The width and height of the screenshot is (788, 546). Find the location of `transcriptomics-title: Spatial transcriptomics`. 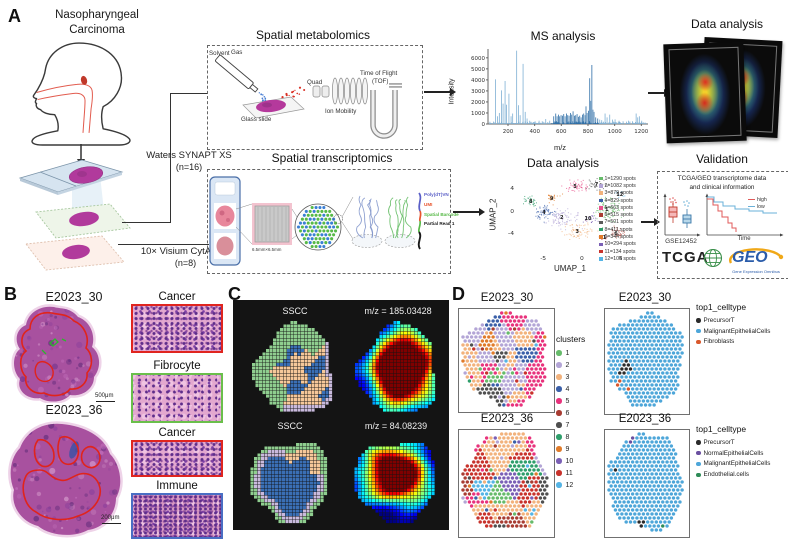

transcriptomics-title: Spatial transcriptomics is located at coordinates (332, 158).